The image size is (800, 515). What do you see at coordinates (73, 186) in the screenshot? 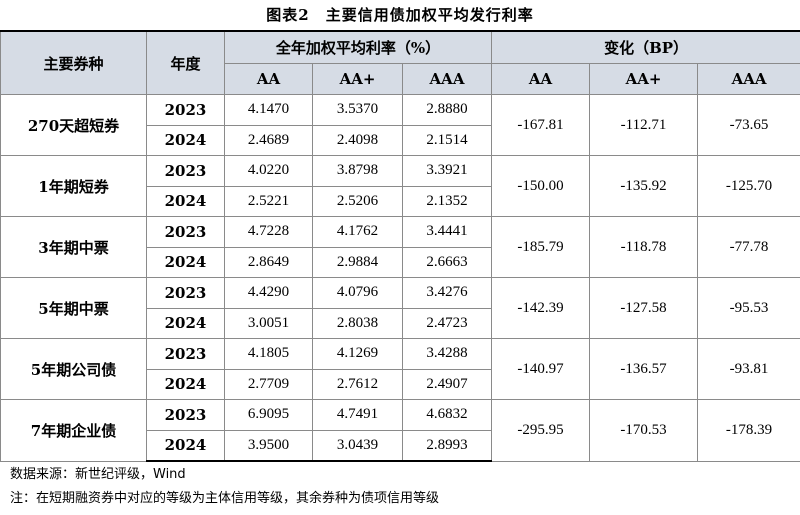
I see `bond-type: 1年期短券` at bounding box center [73, 186].